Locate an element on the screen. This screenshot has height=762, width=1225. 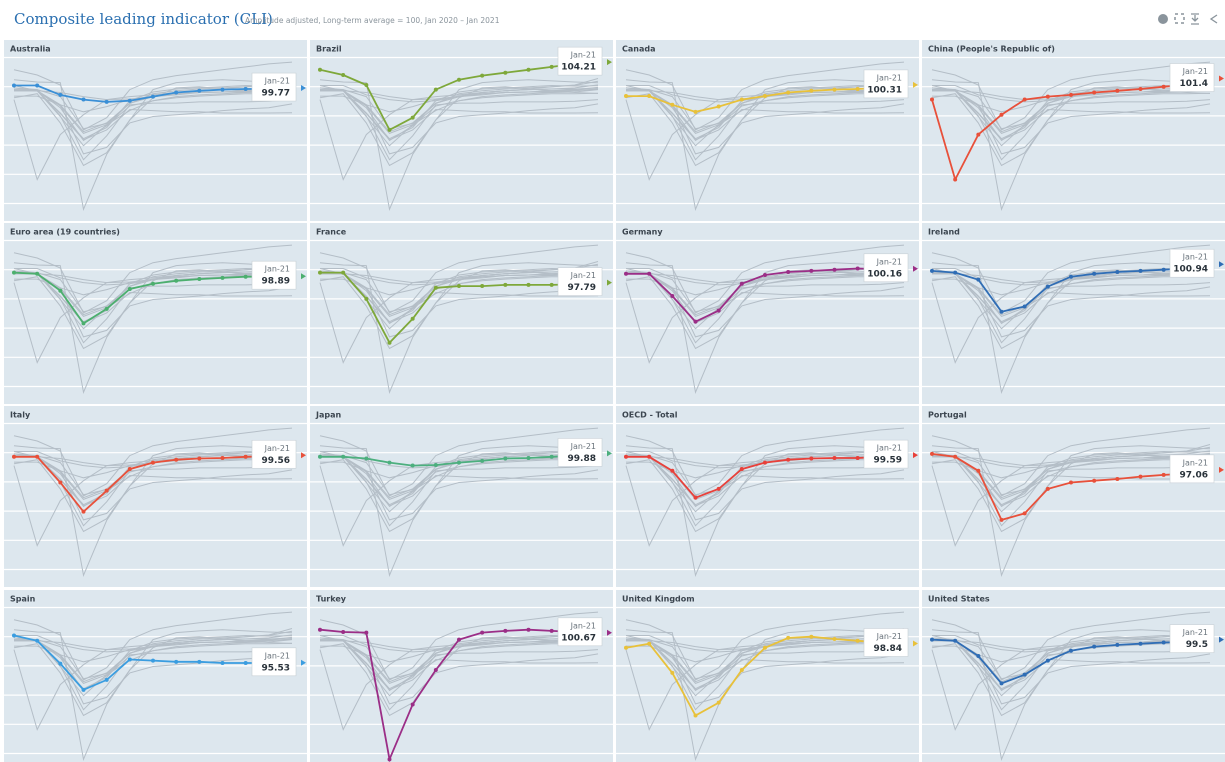
info-icon is located at coordinates (1163, 19).